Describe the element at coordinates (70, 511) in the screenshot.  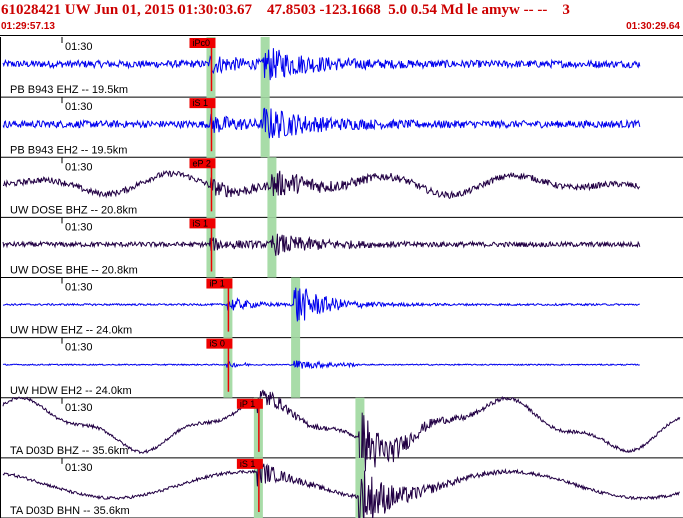
I see `station-label: TA D03D BHN -- 35.6km` at that location.